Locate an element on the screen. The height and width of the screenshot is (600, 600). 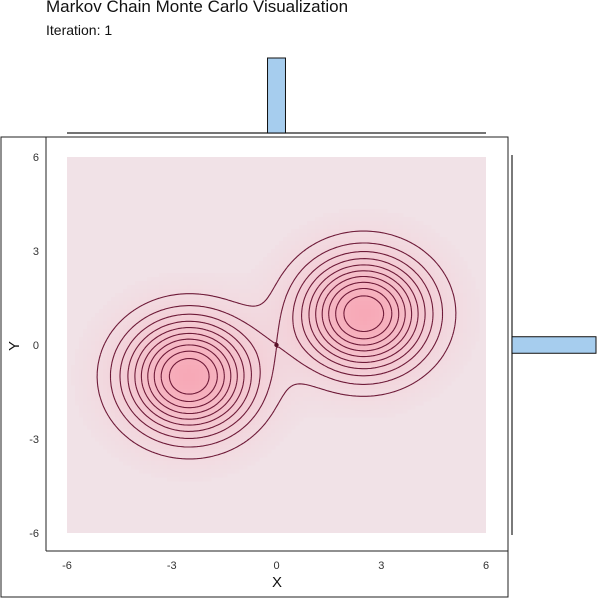
x-tick-label: 0 is located at coordinates (276, 566).